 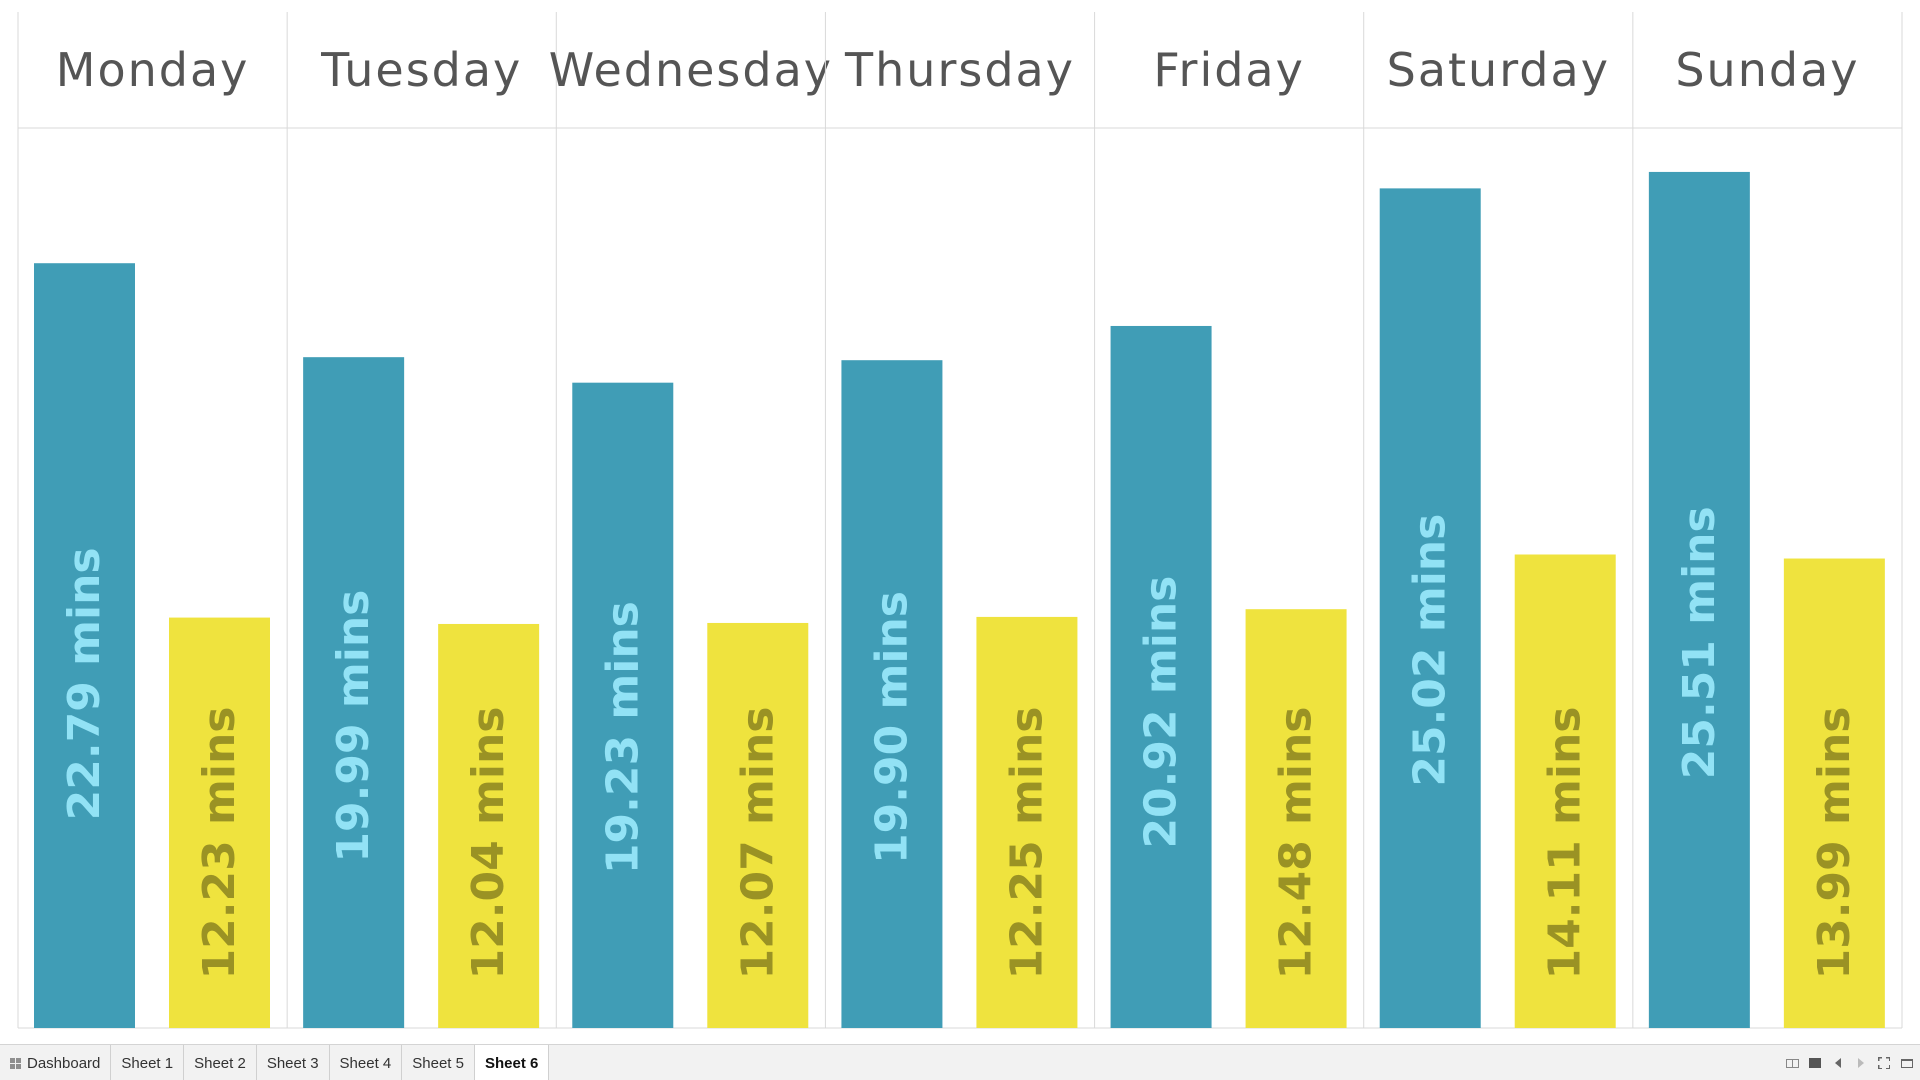 I want to click on sheet-tabs-icon, so click(x=1815, y=1063).